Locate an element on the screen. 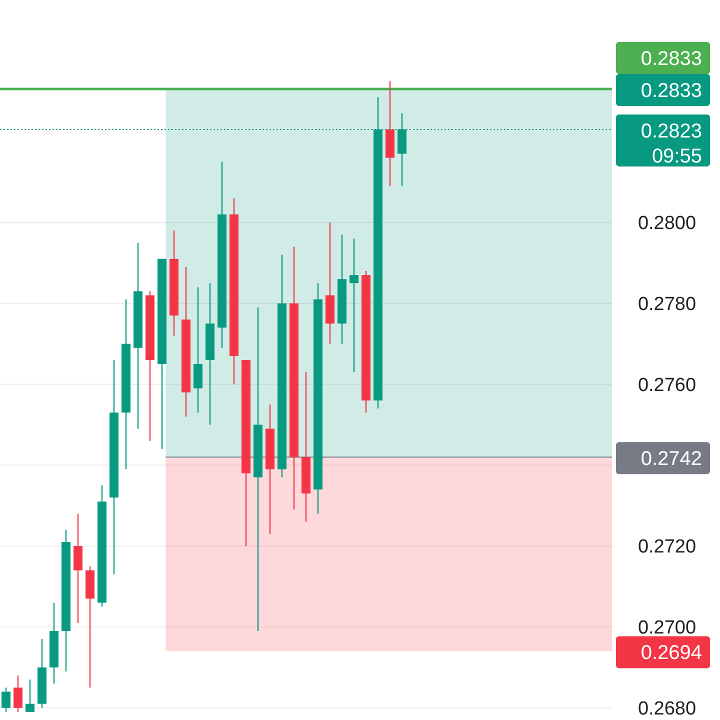 The image size is (720, 720). band-label: 0.2833 is located at coordinates (671, 91).